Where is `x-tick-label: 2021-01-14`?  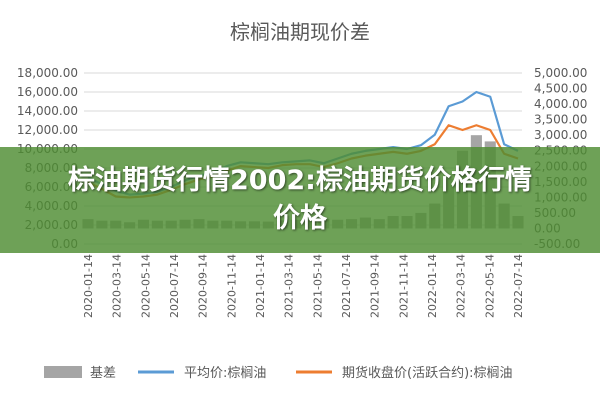 x-tick-label: 2021-01-14 is located at coordinates (260, 286).